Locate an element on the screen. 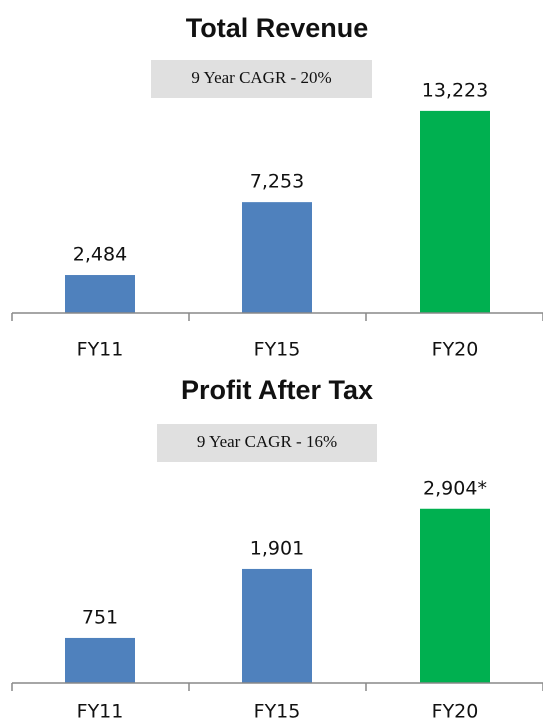  value-label: 7,253 is located at coordinates (277, 182).